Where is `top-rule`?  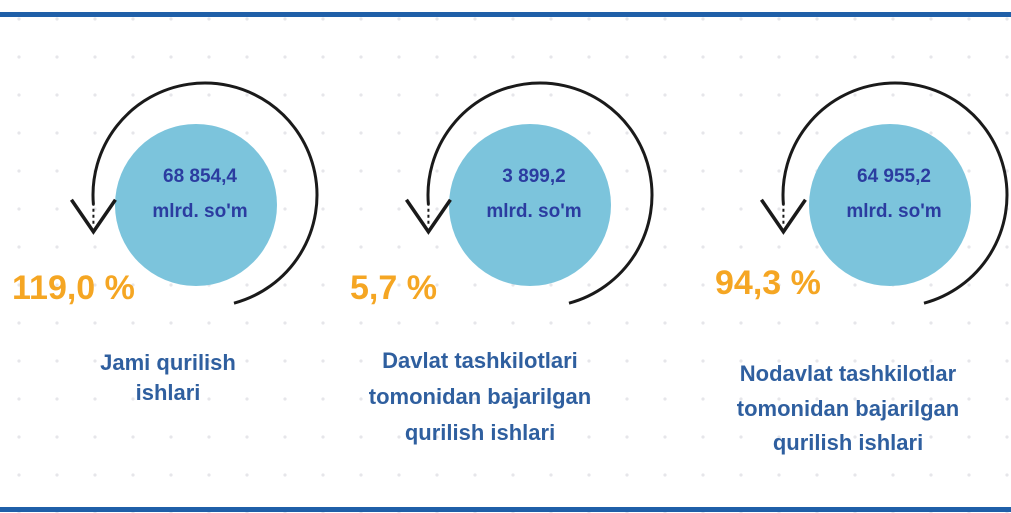 top-rule is located at coordinates (505, 14).